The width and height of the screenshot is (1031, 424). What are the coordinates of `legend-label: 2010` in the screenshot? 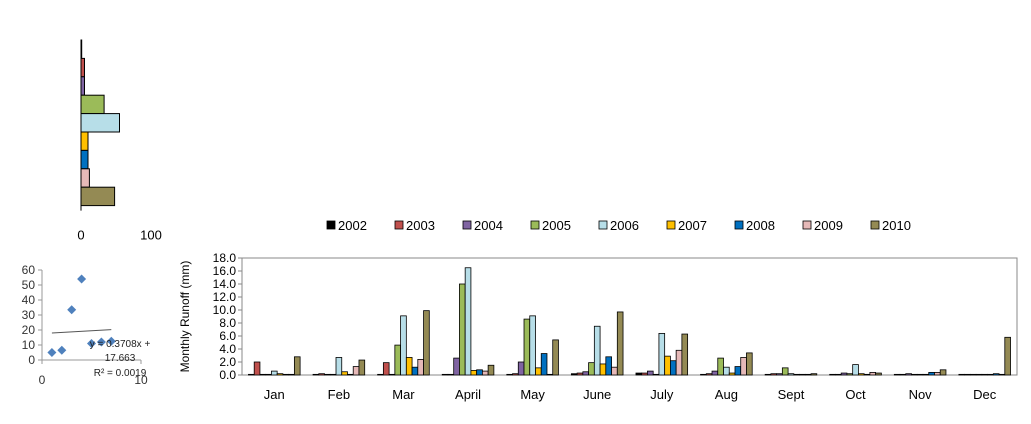 It's located at (896, 225).